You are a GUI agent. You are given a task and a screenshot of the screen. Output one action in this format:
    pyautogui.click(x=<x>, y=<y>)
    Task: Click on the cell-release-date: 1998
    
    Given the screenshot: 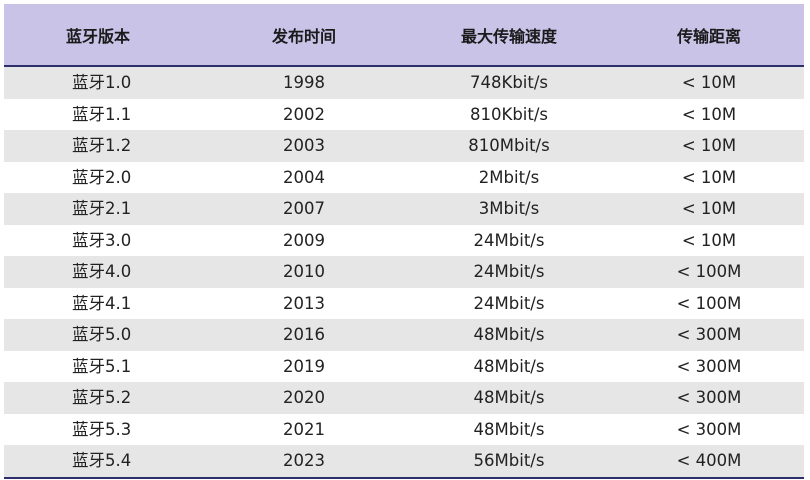 What is the action you would take?
    pyautogui.click(x=304, y=82)
    